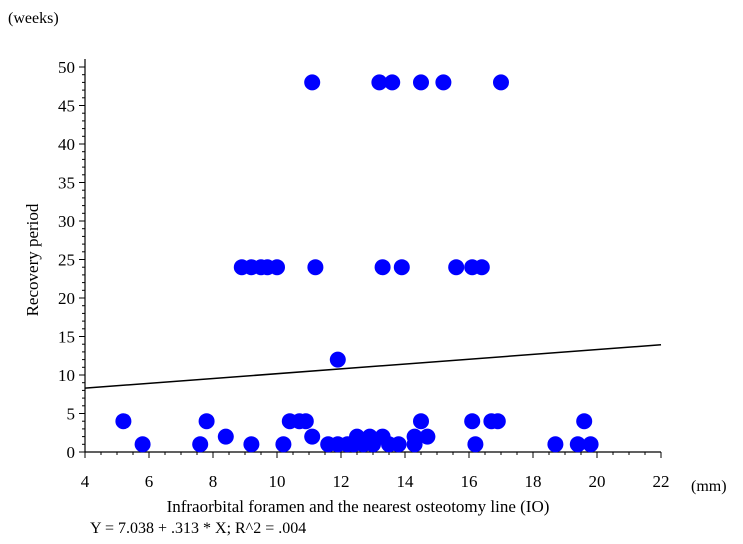  What do you see at coordinates (71, 452) in the screenshot?
I see `y-tick-label: 0` at bounding box center [71, 452].